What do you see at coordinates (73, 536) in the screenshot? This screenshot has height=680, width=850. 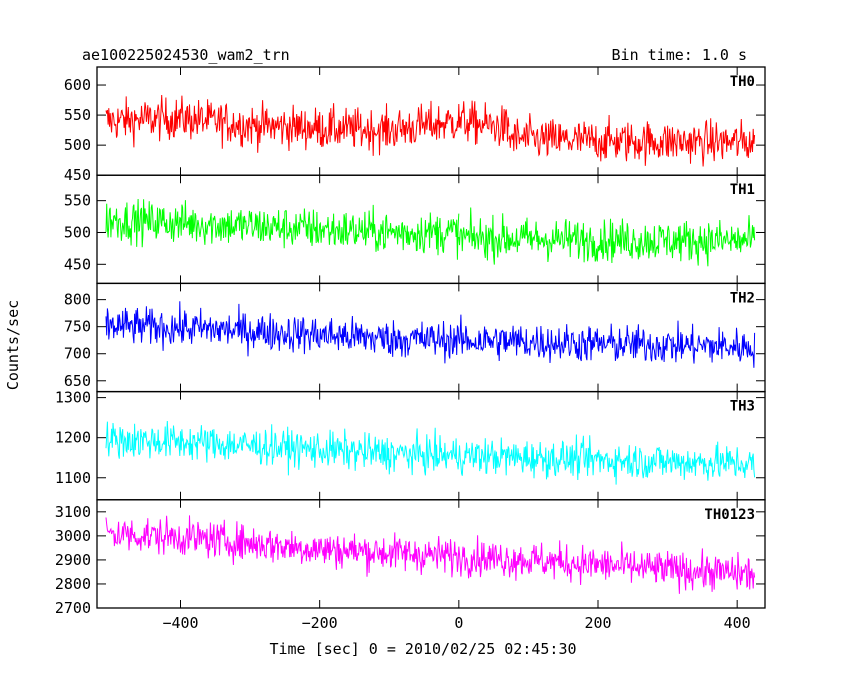 I see `y-tick-label: 3000` at bounding box center [73, 536].